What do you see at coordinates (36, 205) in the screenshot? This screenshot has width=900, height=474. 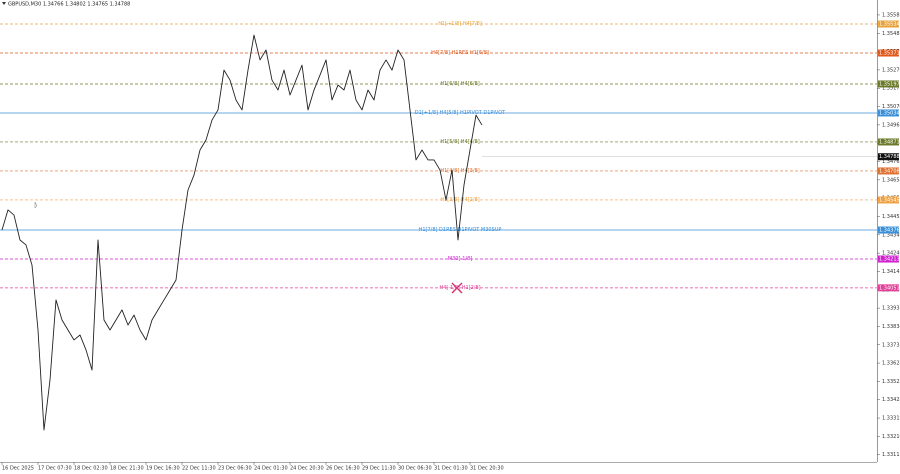 I see `cursor` at bounding box center [36, 205].